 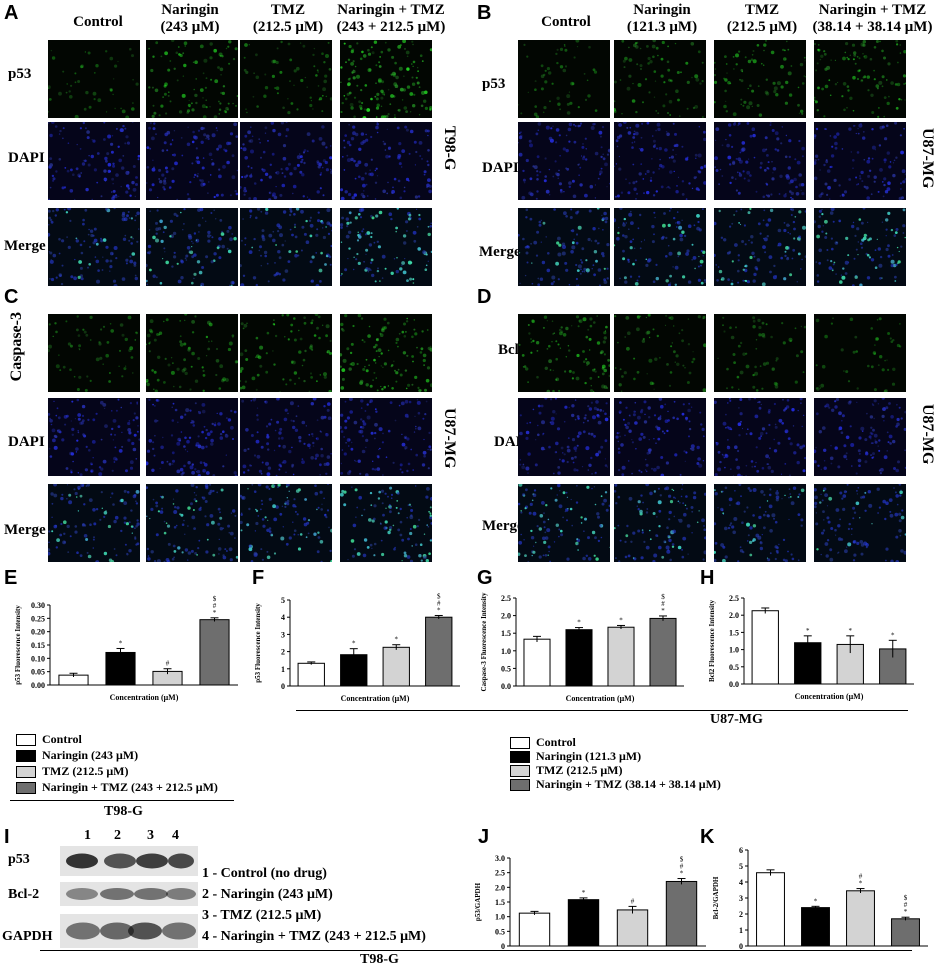 What do you see at coordinates (734, 632) in the screenshot?
I see `chart-h-tick-label-3: 1.5` at bounding box center [734, 632].